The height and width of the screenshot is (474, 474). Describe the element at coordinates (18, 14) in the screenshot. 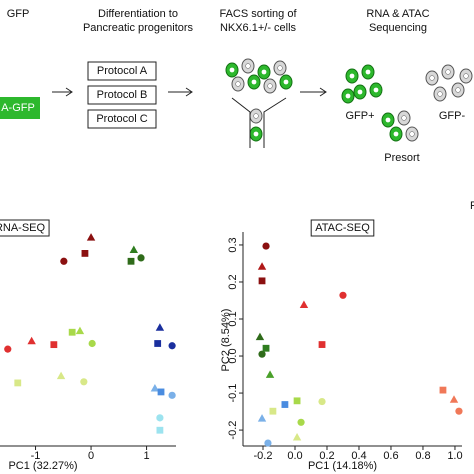

I see `label: GFP` at that location.